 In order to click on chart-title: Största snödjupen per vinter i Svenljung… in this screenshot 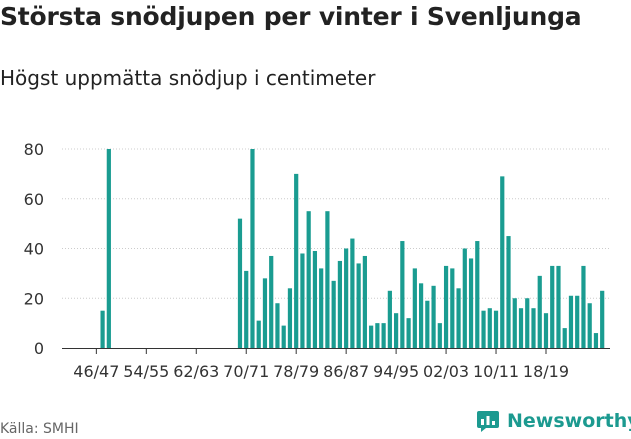, I will do `click(291, 16)`.